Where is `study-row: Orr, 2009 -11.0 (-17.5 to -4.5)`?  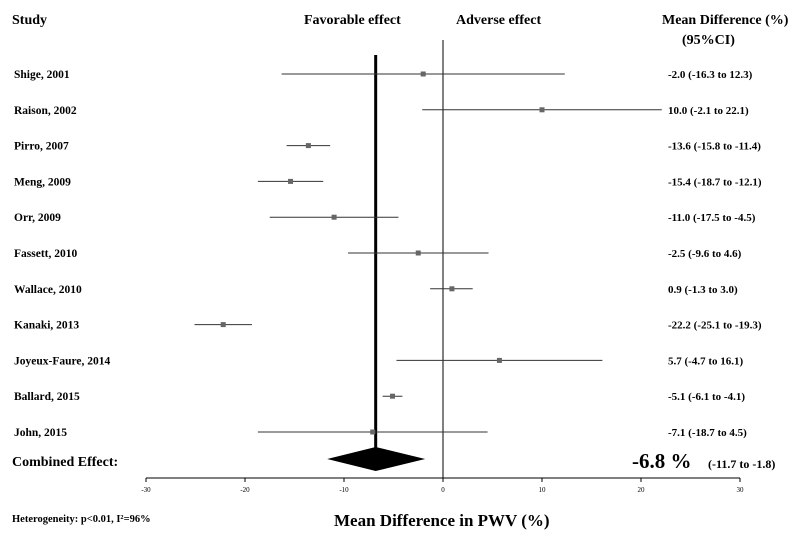
study-row: Orr, 2009 -11.0 (-17.5 to -4.5) is located at coordinates (385, 218).